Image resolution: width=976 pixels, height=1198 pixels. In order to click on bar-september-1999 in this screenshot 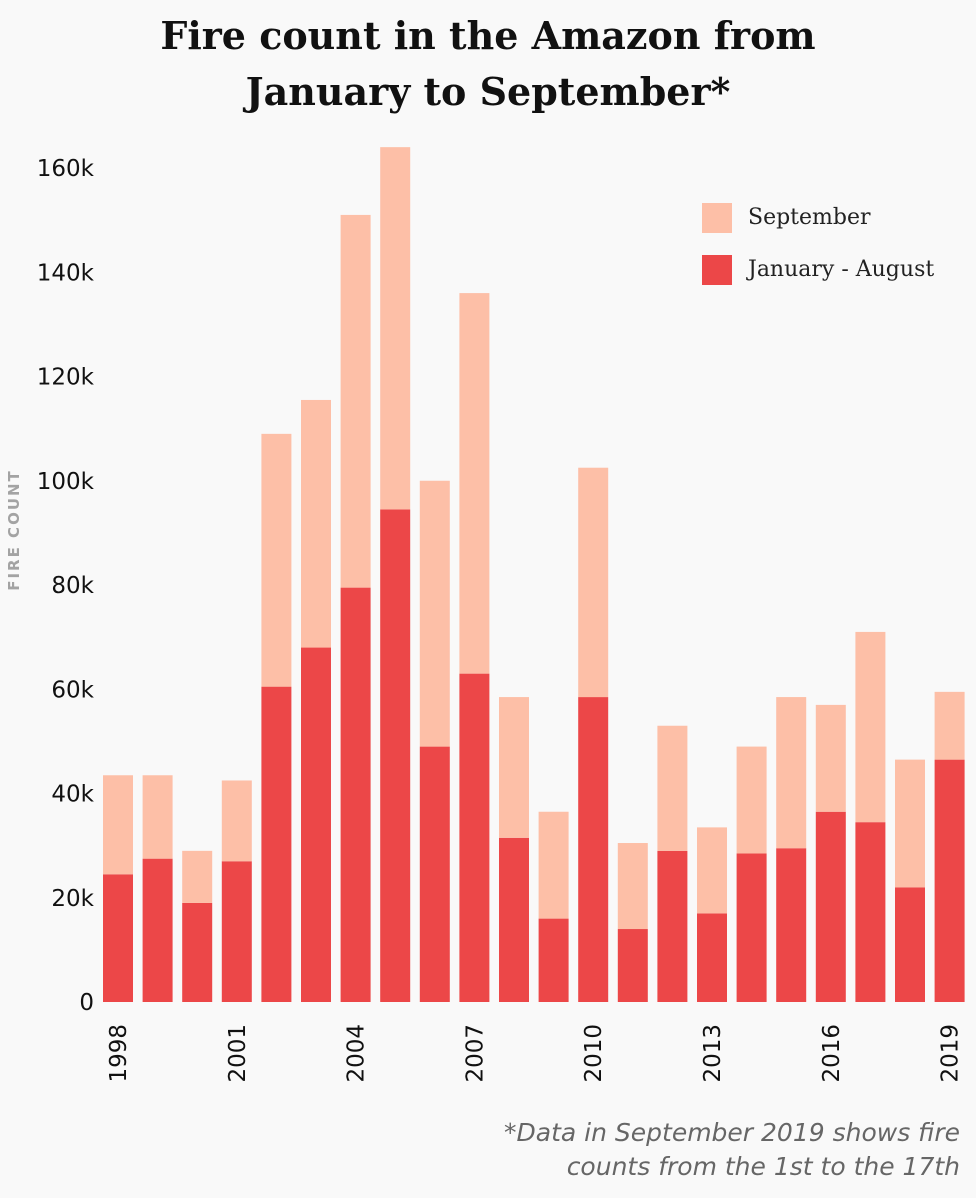, I will do `click(157, 817)`.